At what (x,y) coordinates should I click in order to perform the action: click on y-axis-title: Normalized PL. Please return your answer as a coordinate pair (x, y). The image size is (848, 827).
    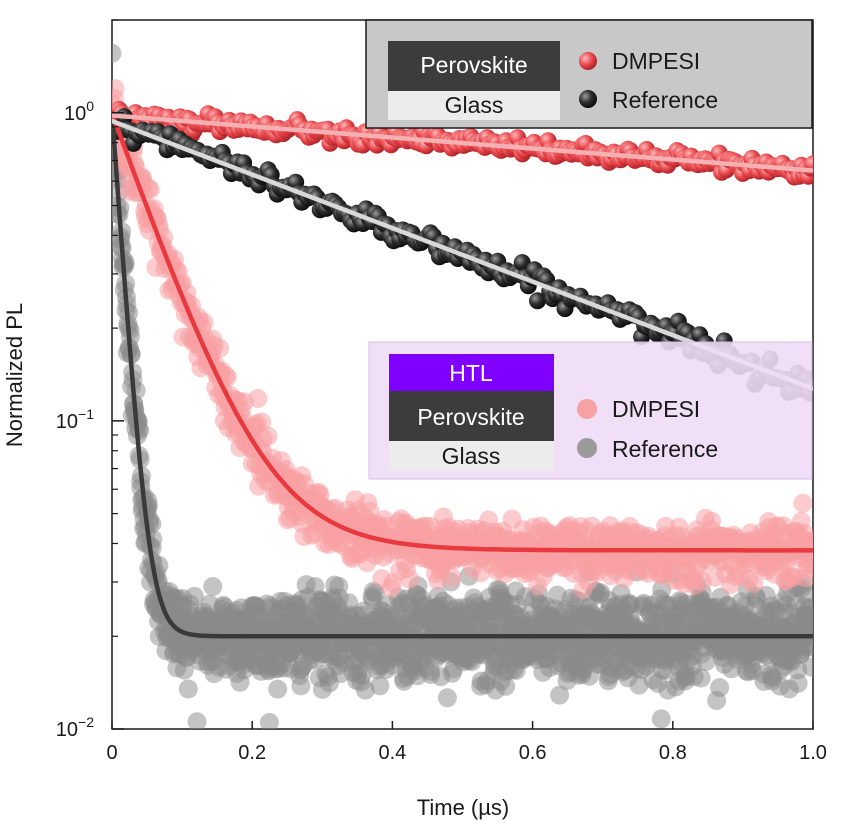
    Looking at the image, I should click on (14, 375).